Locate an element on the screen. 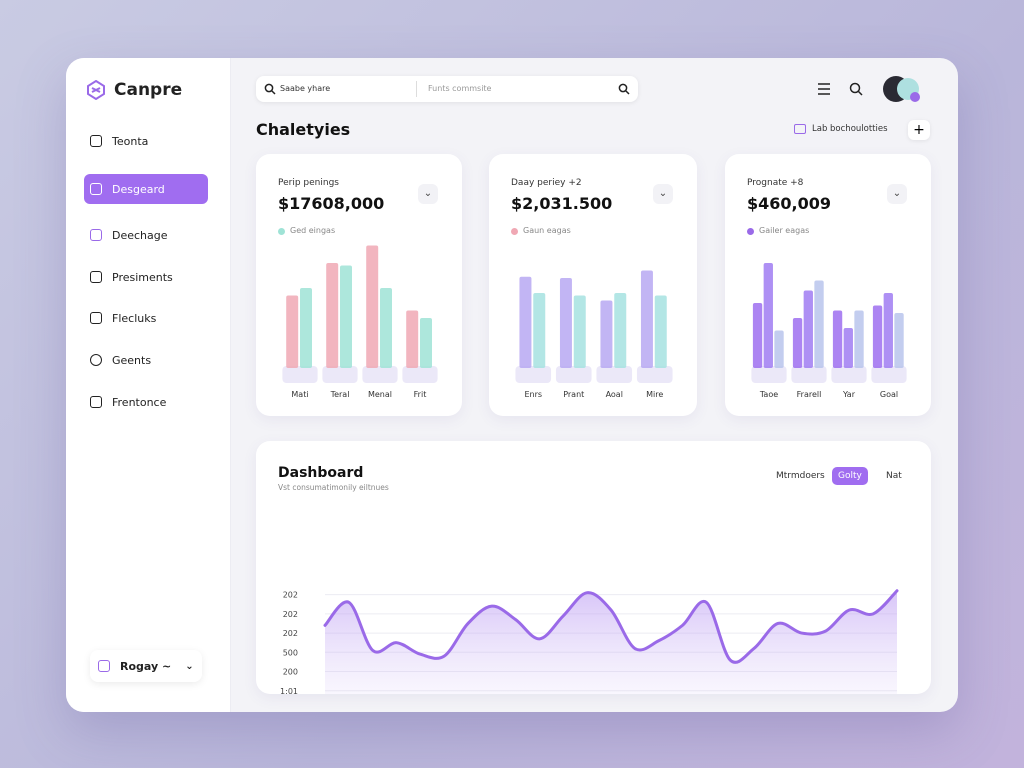 The image size is (1024, 768). nav-item: Flecluks is located at coordinates (146, 318).